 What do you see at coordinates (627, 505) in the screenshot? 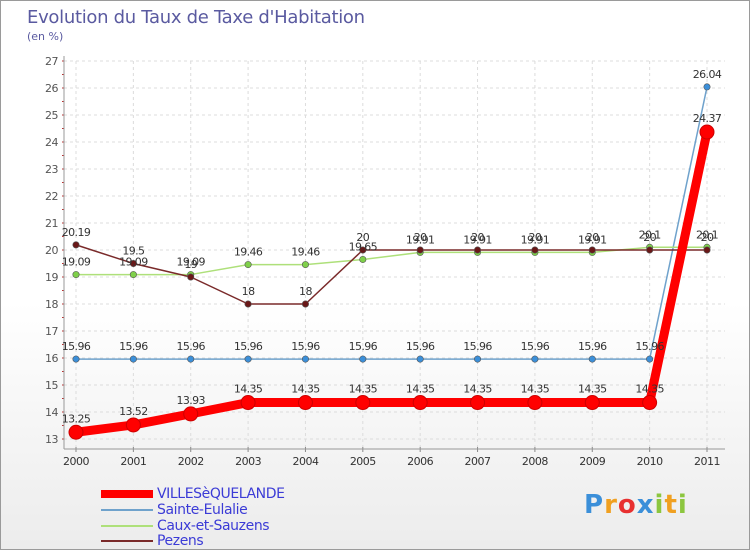
I see `logo-letter: o` at bounding box center [627, 505].